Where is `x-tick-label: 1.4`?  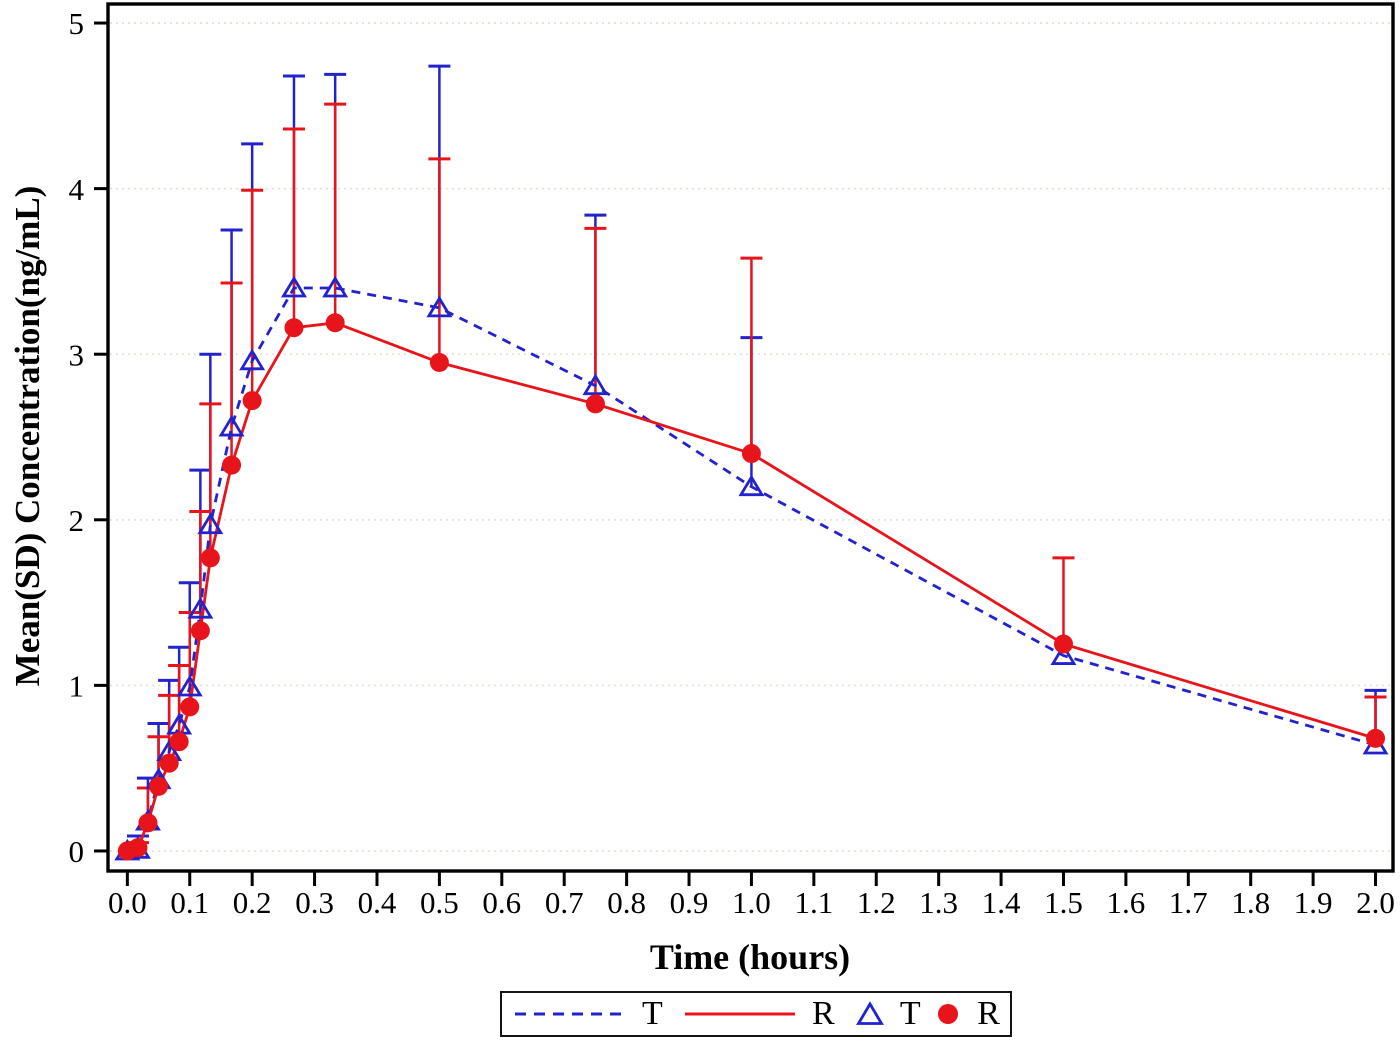
x-tick-label: 1.4 is located at coordinates (1001, 902).